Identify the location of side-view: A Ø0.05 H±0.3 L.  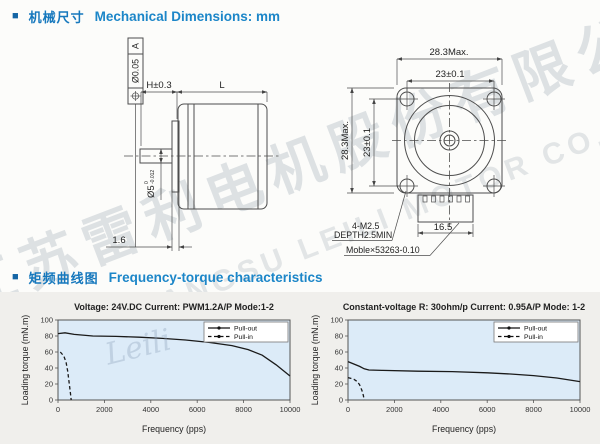
(193, 144).